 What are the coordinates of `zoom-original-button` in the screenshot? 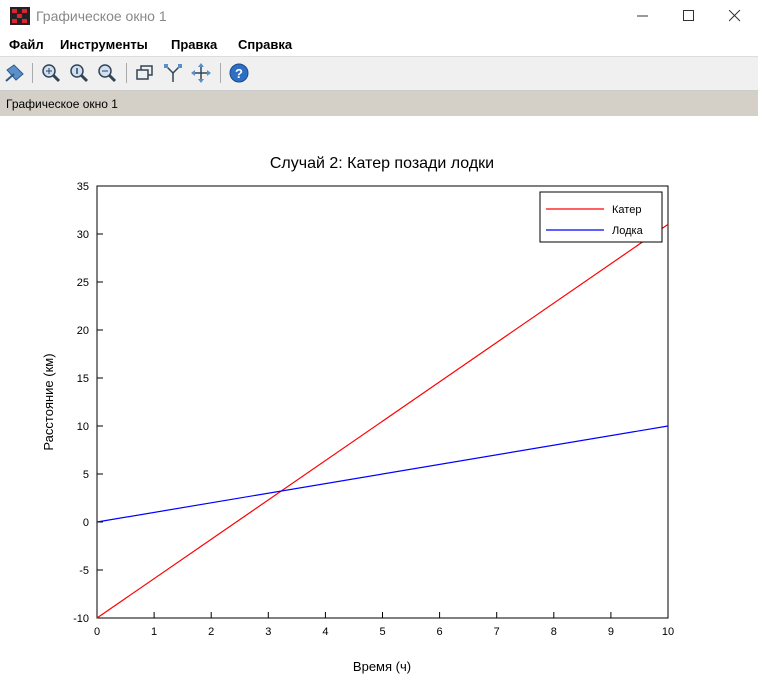 It's located at (79, 73).